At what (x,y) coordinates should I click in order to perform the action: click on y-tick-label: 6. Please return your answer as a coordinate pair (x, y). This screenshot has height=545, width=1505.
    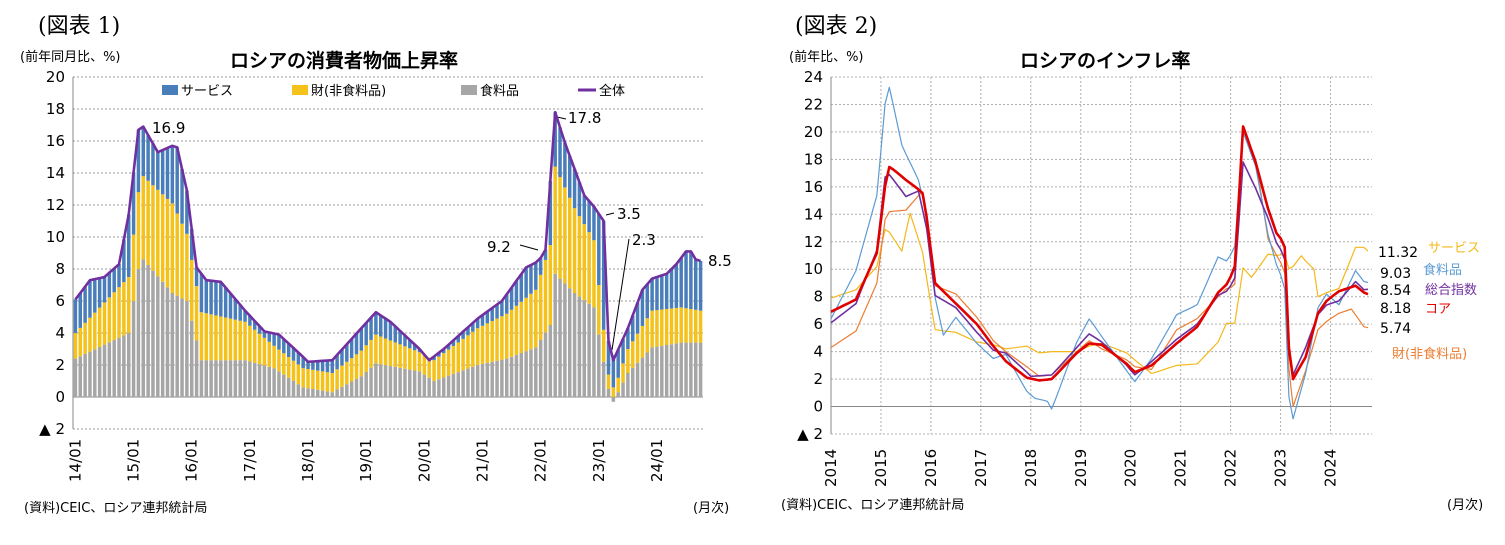
    Looking at the image, I should click on (818, 324).